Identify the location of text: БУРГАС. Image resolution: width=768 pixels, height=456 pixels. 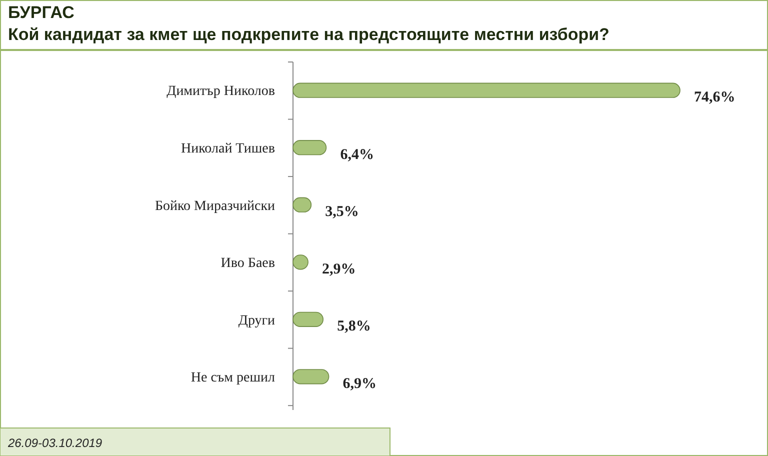
(41, 12).